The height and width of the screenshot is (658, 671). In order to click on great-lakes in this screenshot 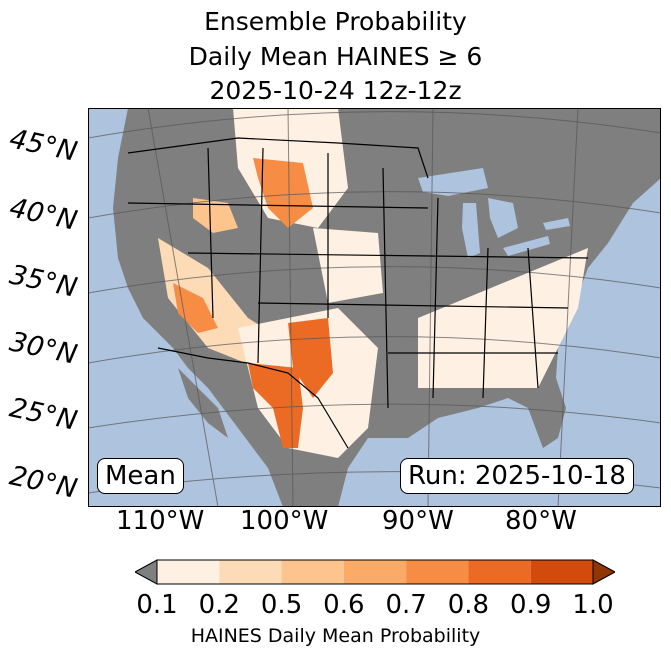, I will do `click(494, 213)`.